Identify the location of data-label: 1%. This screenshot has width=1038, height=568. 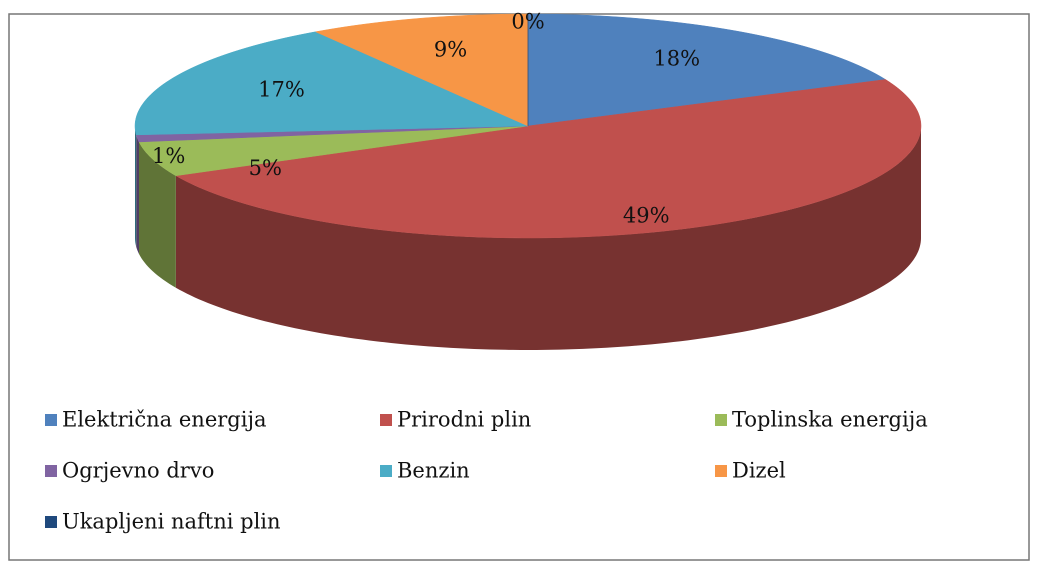
(168, 156).